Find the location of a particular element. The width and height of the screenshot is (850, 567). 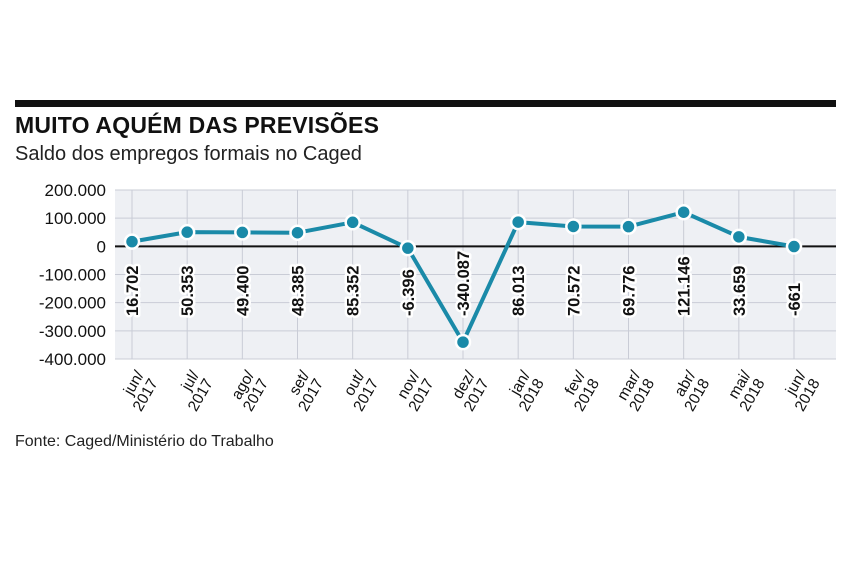

x-tick-label: mai/2018 is located at coordinates (746, 390).